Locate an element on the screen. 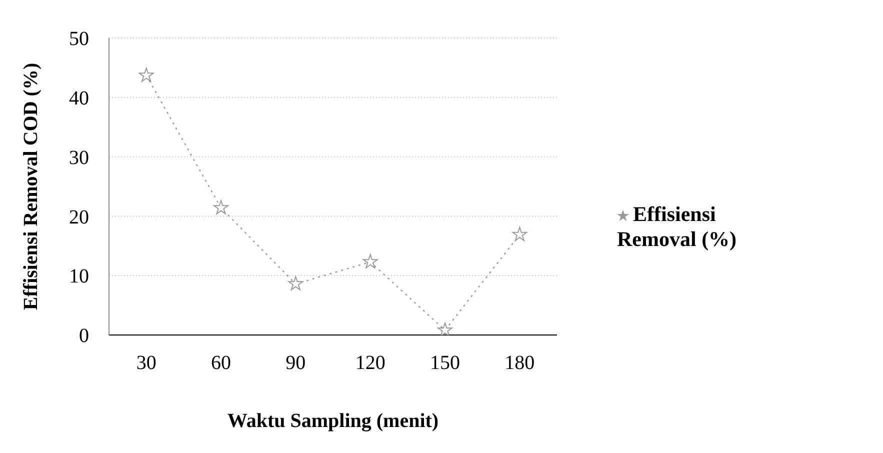 The image size is (883, 453). x-tick-label: 30 is located at coordinates (146, 363).